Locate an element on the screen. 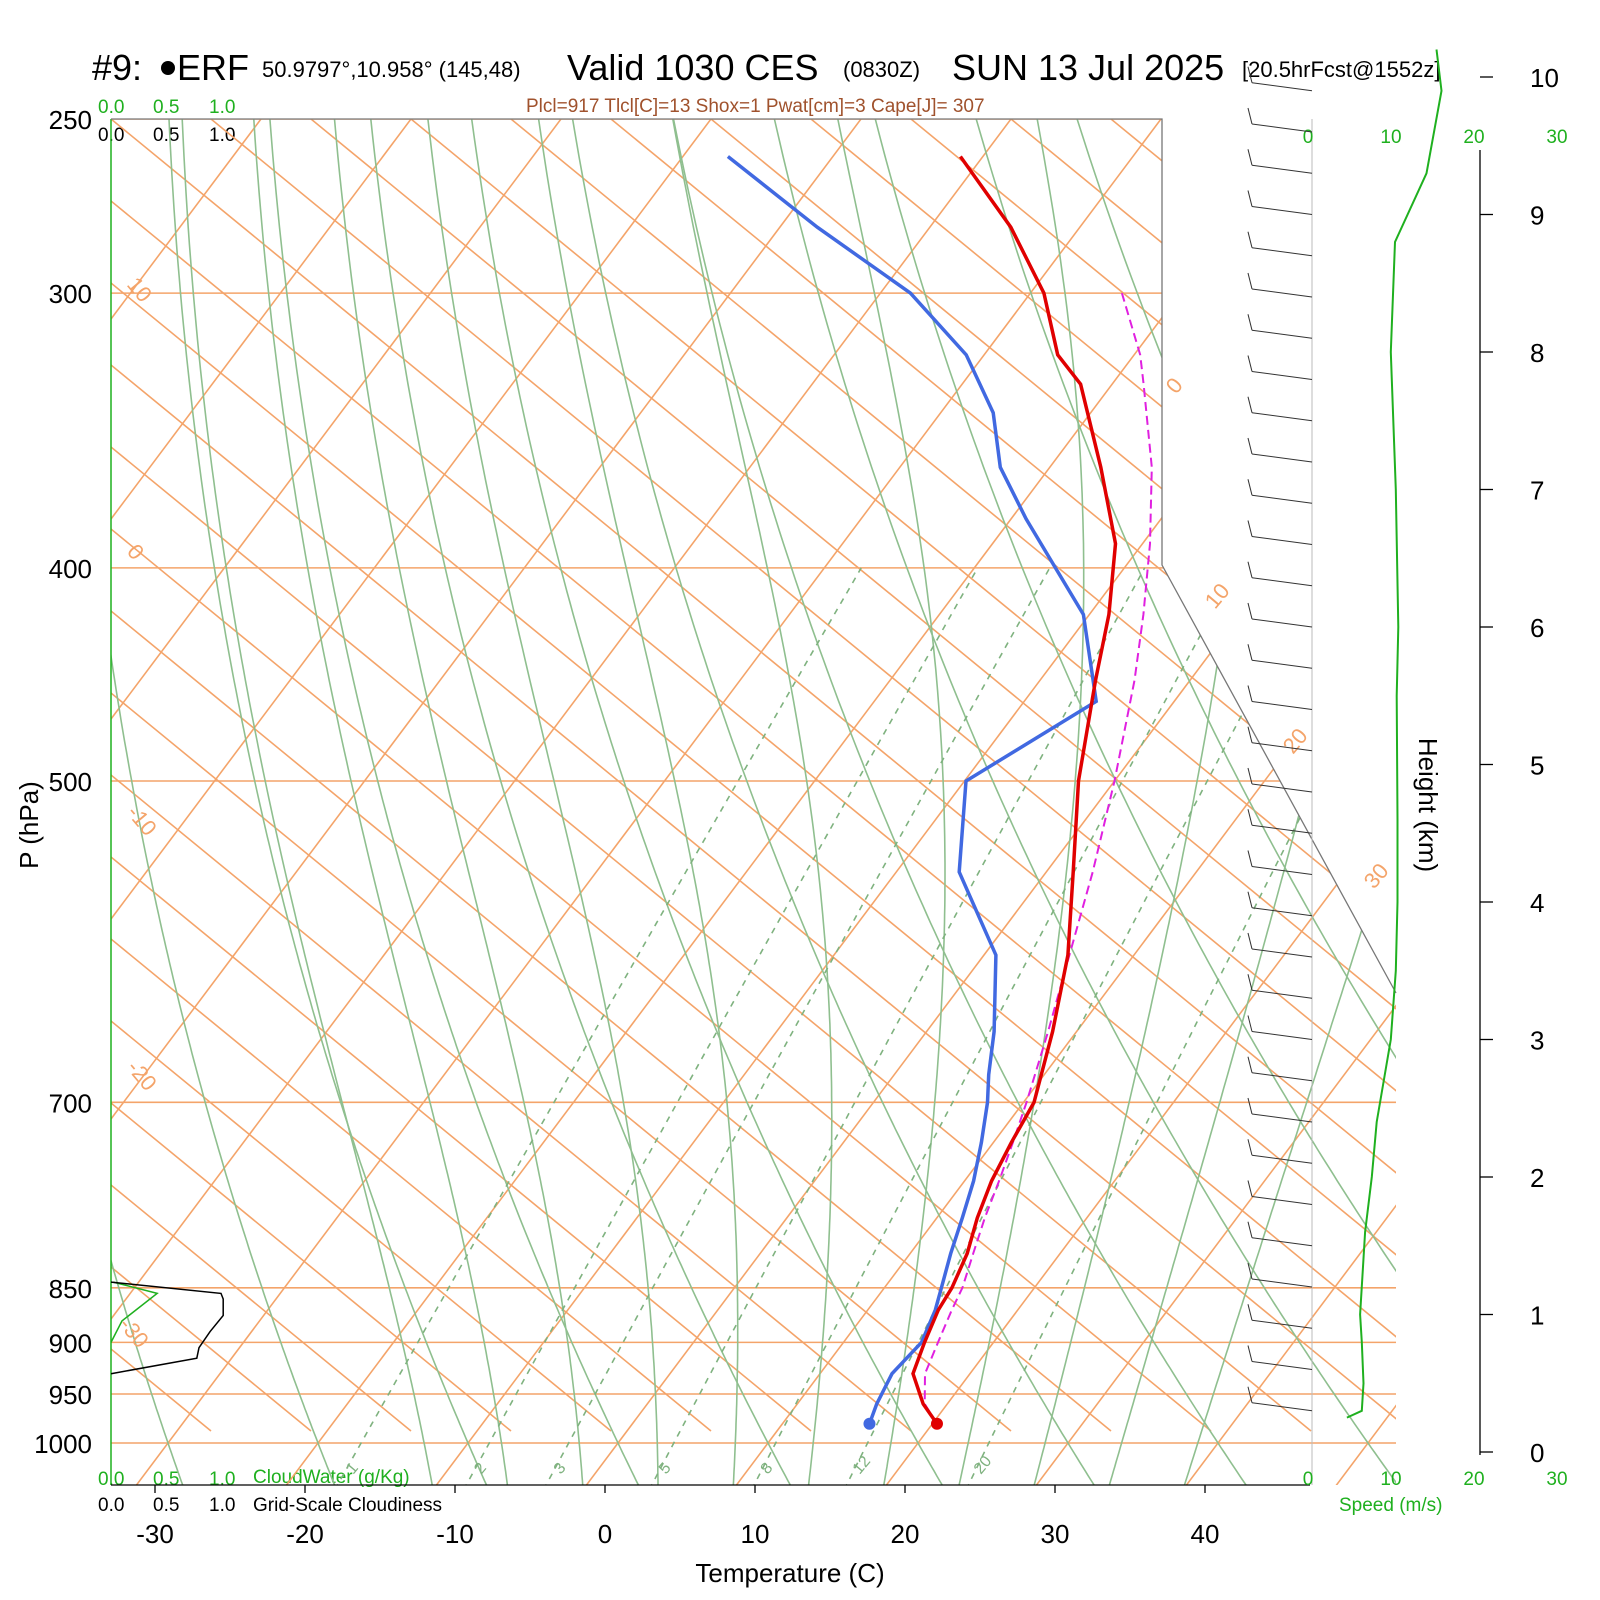 Image resolution: width=1600 pixels, height=1600 pixels. pressure-tick-label: 1000 is located at coordinates (63, 1444).